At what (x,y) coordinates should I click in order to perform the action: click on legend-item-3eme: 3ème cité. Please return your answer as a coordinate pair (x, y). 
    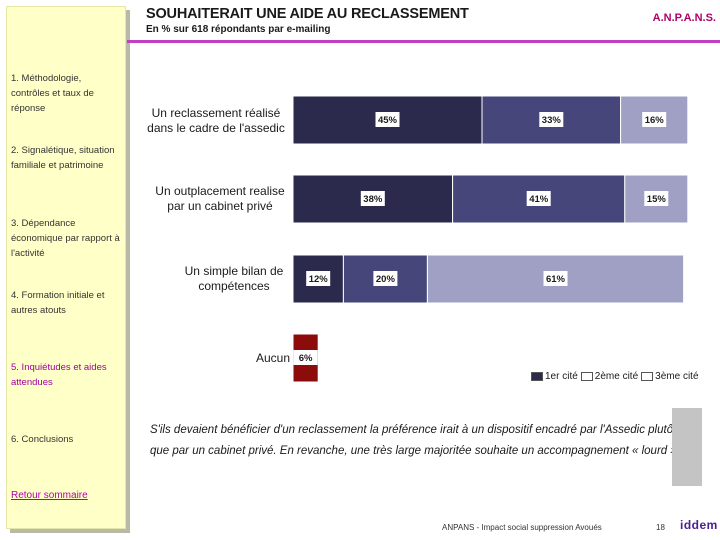
    Looking at the image, I should click on (670, 376).